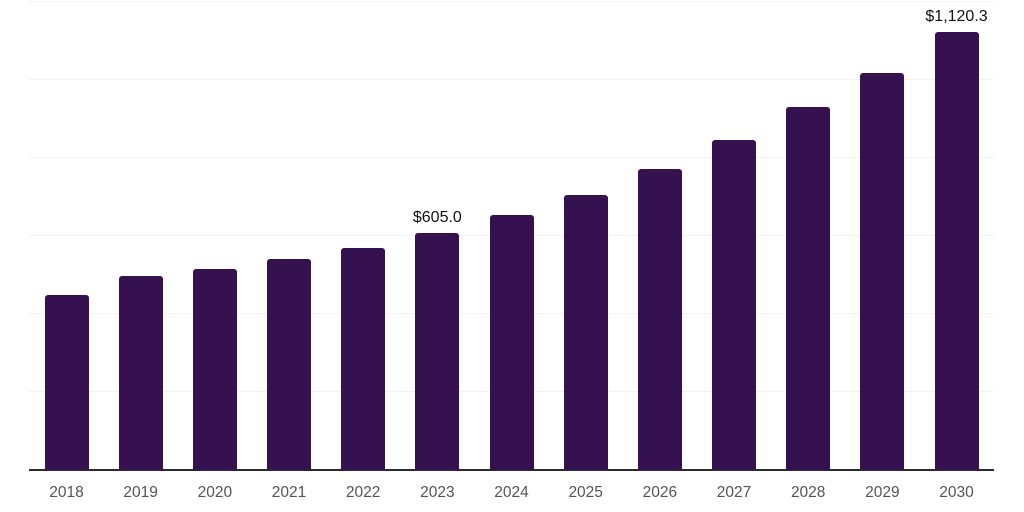 The height and width of the screenshot is (512, 1024). I want to click on x-axis-label-2024: 2024, so click(511, 492).